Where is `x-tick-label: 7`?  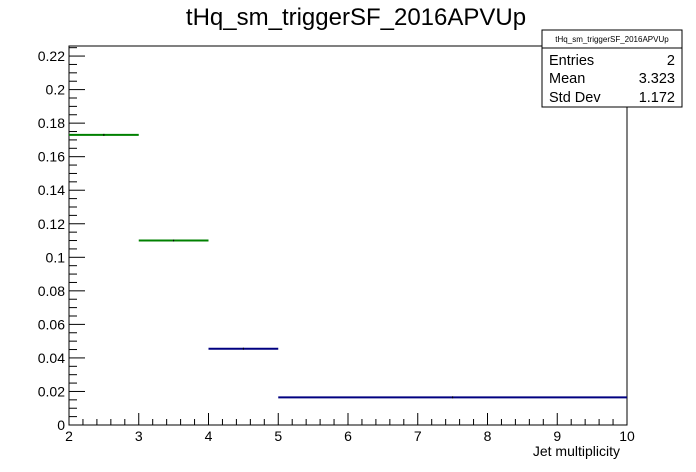 x-tick-label: 7 is located at coordinates (418, 436).